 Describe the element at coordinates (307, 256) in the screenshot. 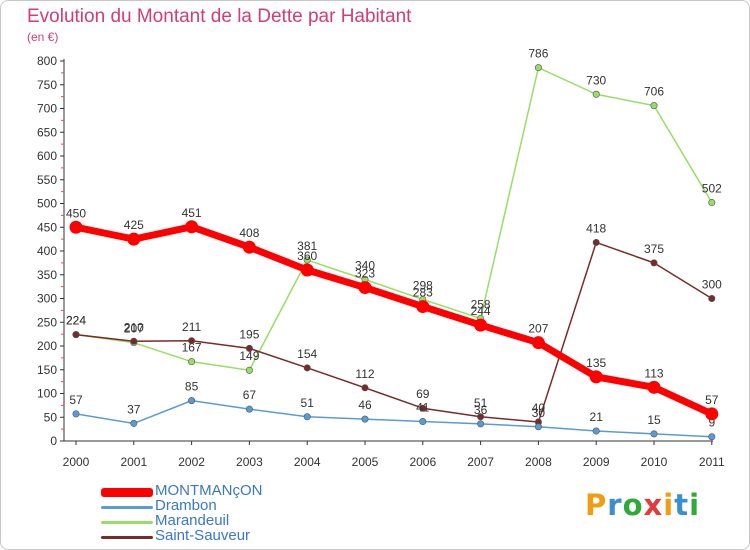

I see `data-label: 360` at that location.